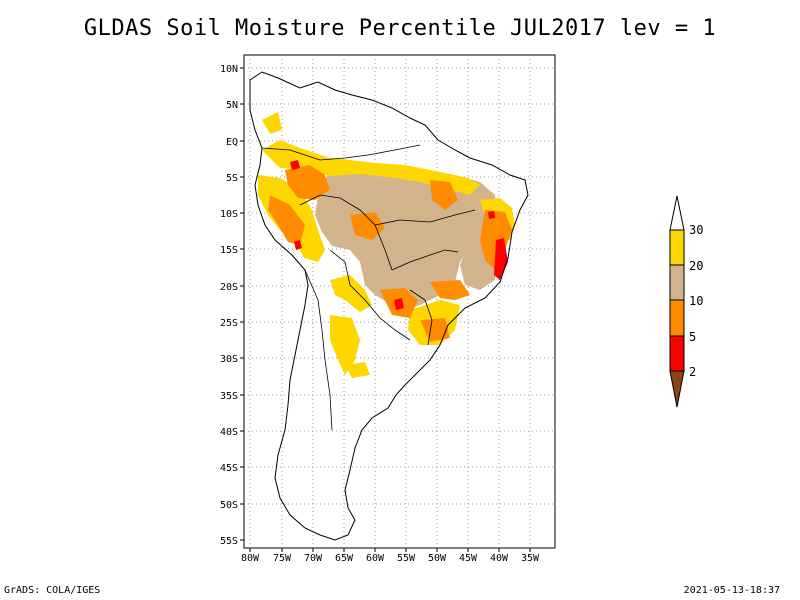 This screenshot has height=600, width=800. What do you see at coordinates (499, 558) in the screenshot?
I see `lon-label: 40W` at bounding box center [499, 558].